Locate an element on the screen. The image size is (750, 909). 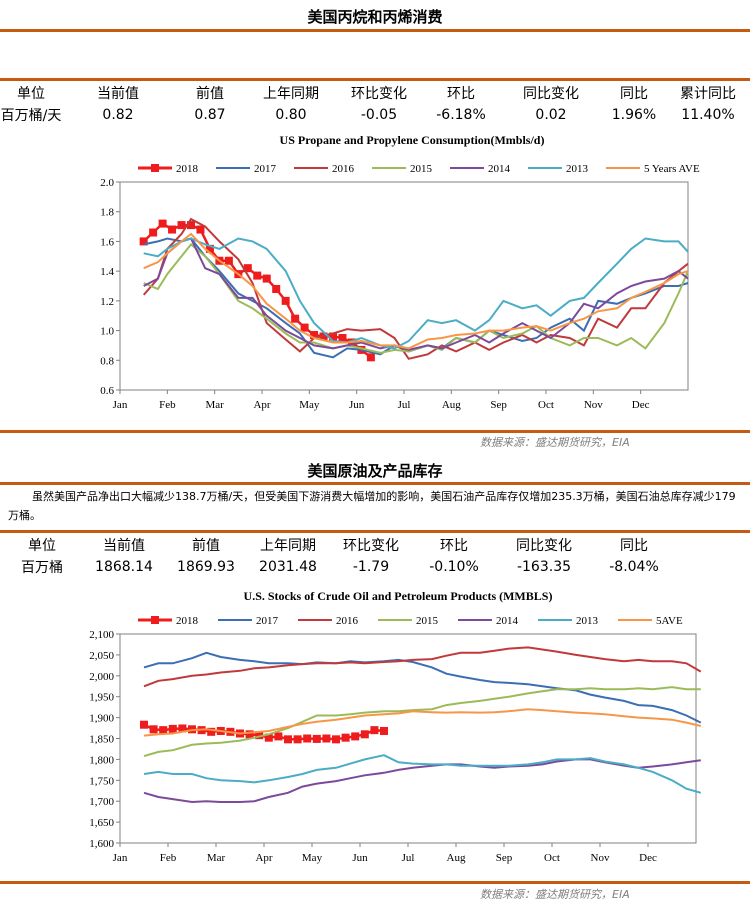
table1-header: 同比变化 is located at coordinates (551, 94).